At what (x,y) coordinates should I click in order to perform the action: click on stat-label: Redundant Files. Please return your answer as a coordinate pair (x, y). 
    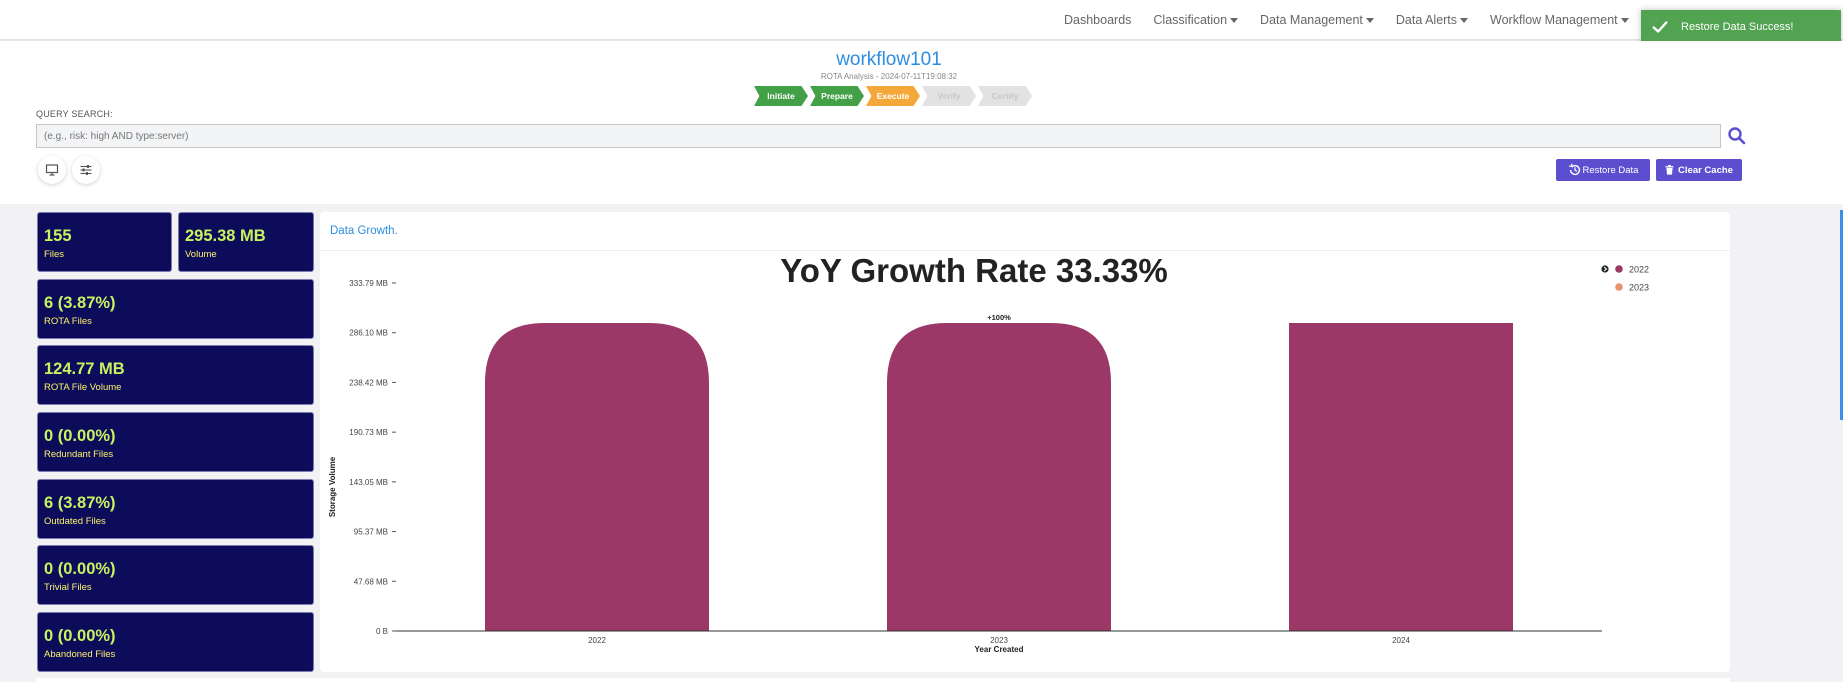
    Looking at the image, I should click on (79, 454).